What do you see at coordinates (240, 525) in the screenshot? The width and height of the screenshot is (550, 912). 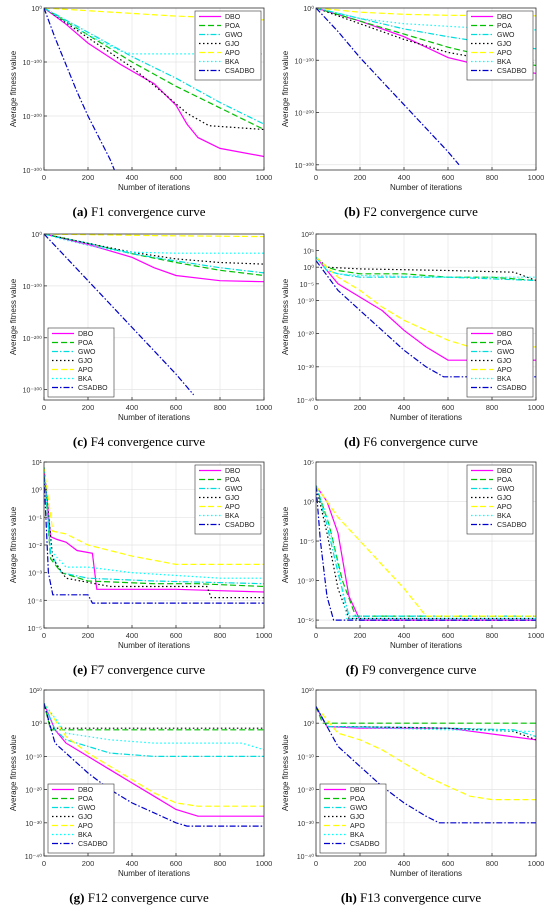 I see `legend-label-csadbo: CSADBO` at bounding box center [240, 525].